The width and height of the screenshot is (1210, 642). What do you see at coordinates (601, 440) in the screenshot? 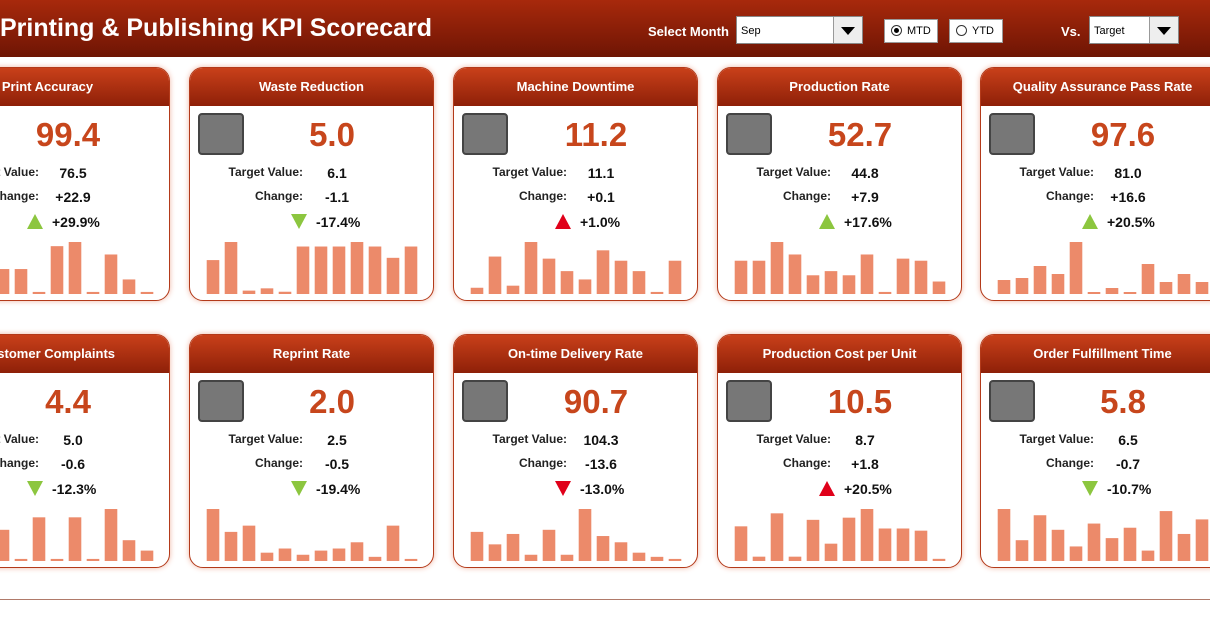
I see `target-value: 104.3` at bounding box center [601, 440].